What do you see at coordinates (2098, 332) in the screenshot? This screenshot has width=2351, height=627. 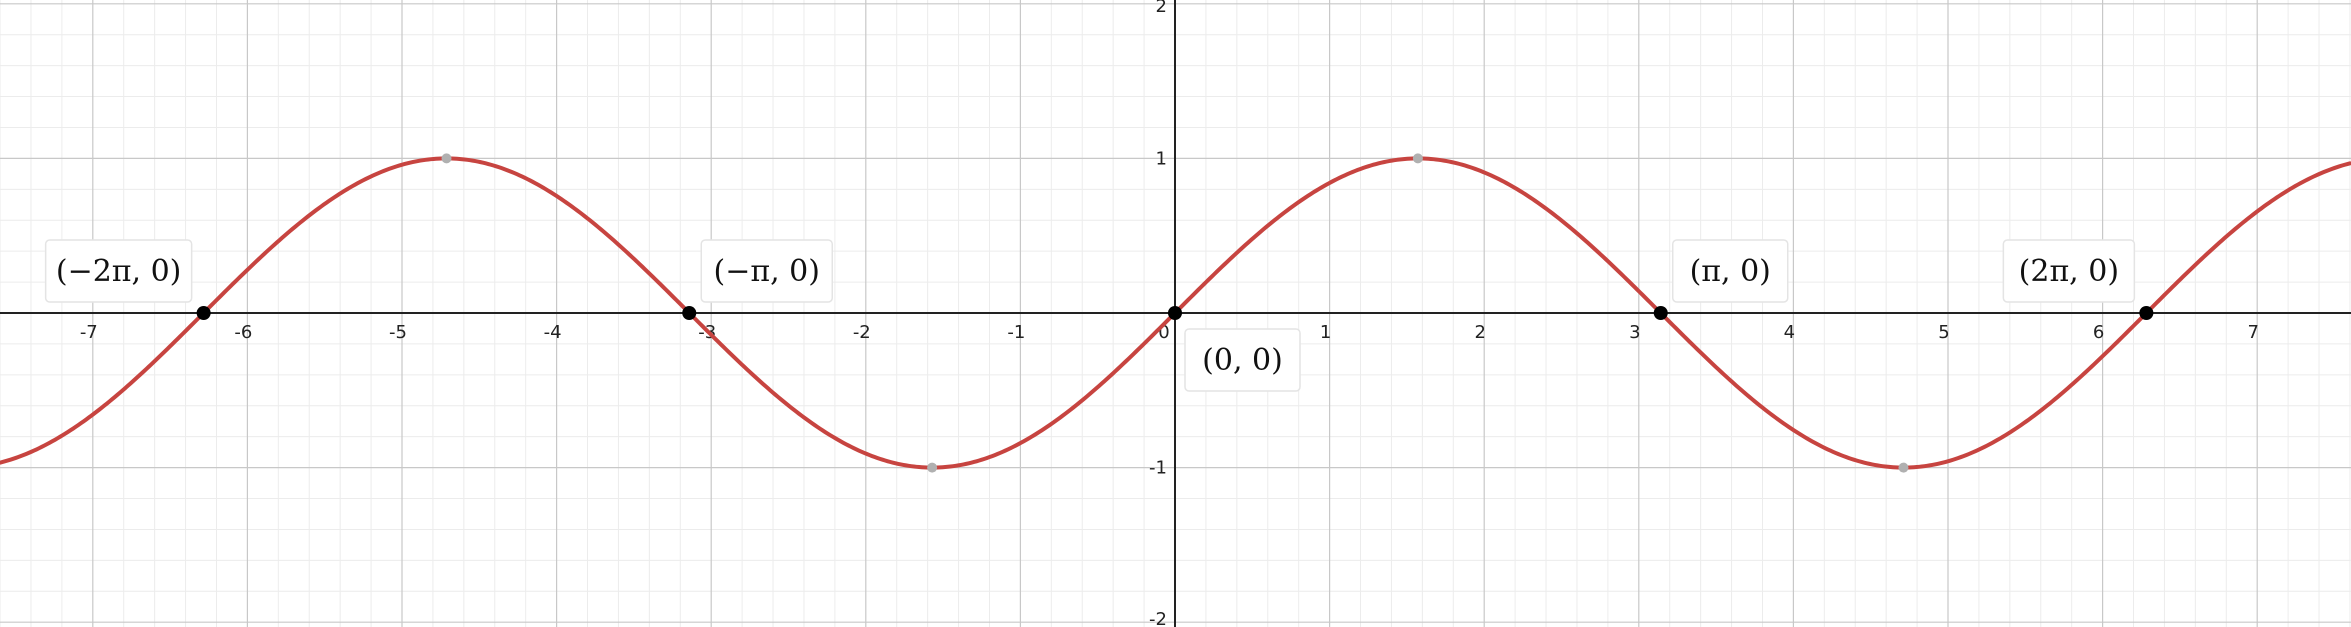 I see `x-tick-label: 6` at bounding box center [2098, 332].